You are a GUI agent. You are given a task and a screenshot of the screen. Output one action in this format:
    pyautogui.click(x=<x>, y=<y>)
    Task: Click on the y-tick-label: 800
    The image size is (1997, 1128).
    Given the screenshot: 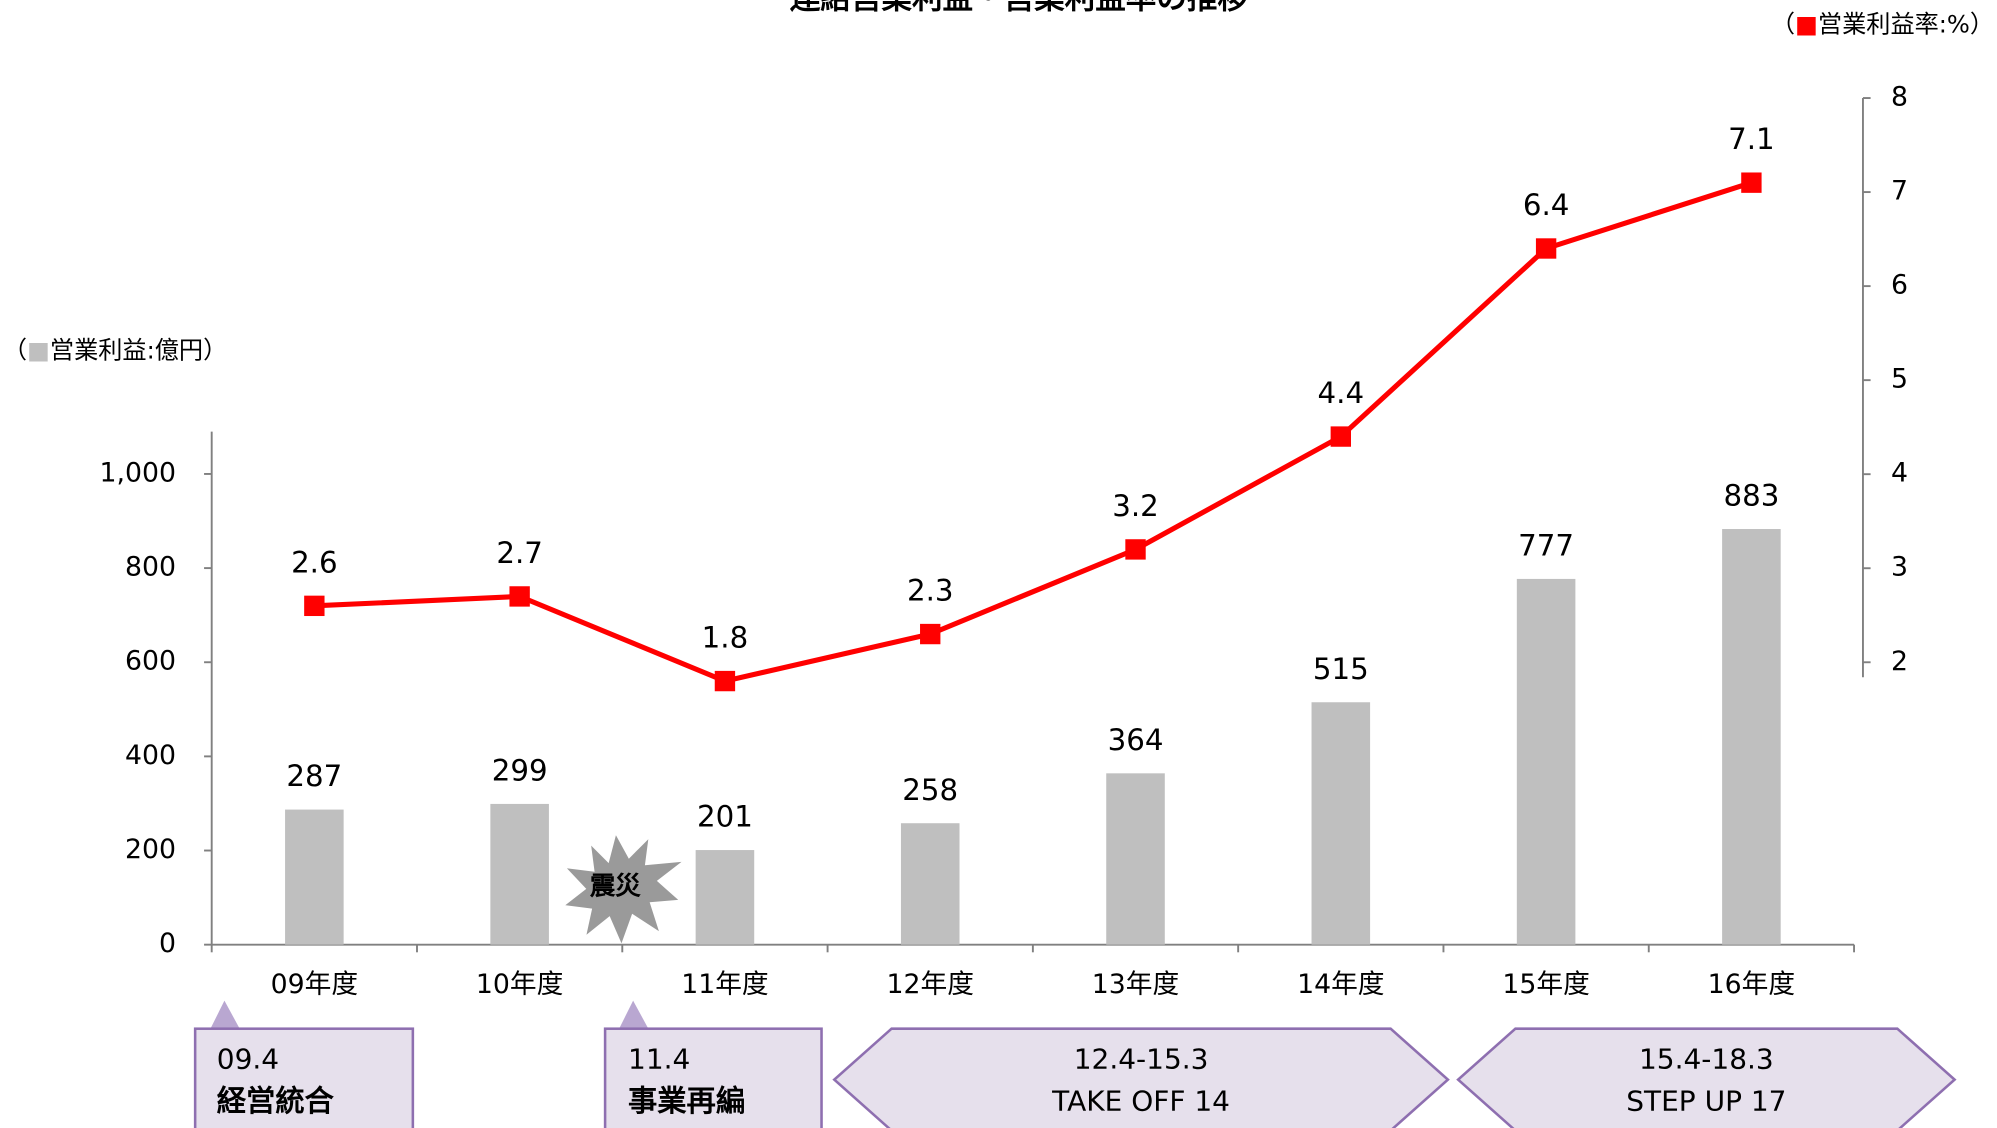 What is the action you would take?
    pyautogui.click(x=150, y=567)
    